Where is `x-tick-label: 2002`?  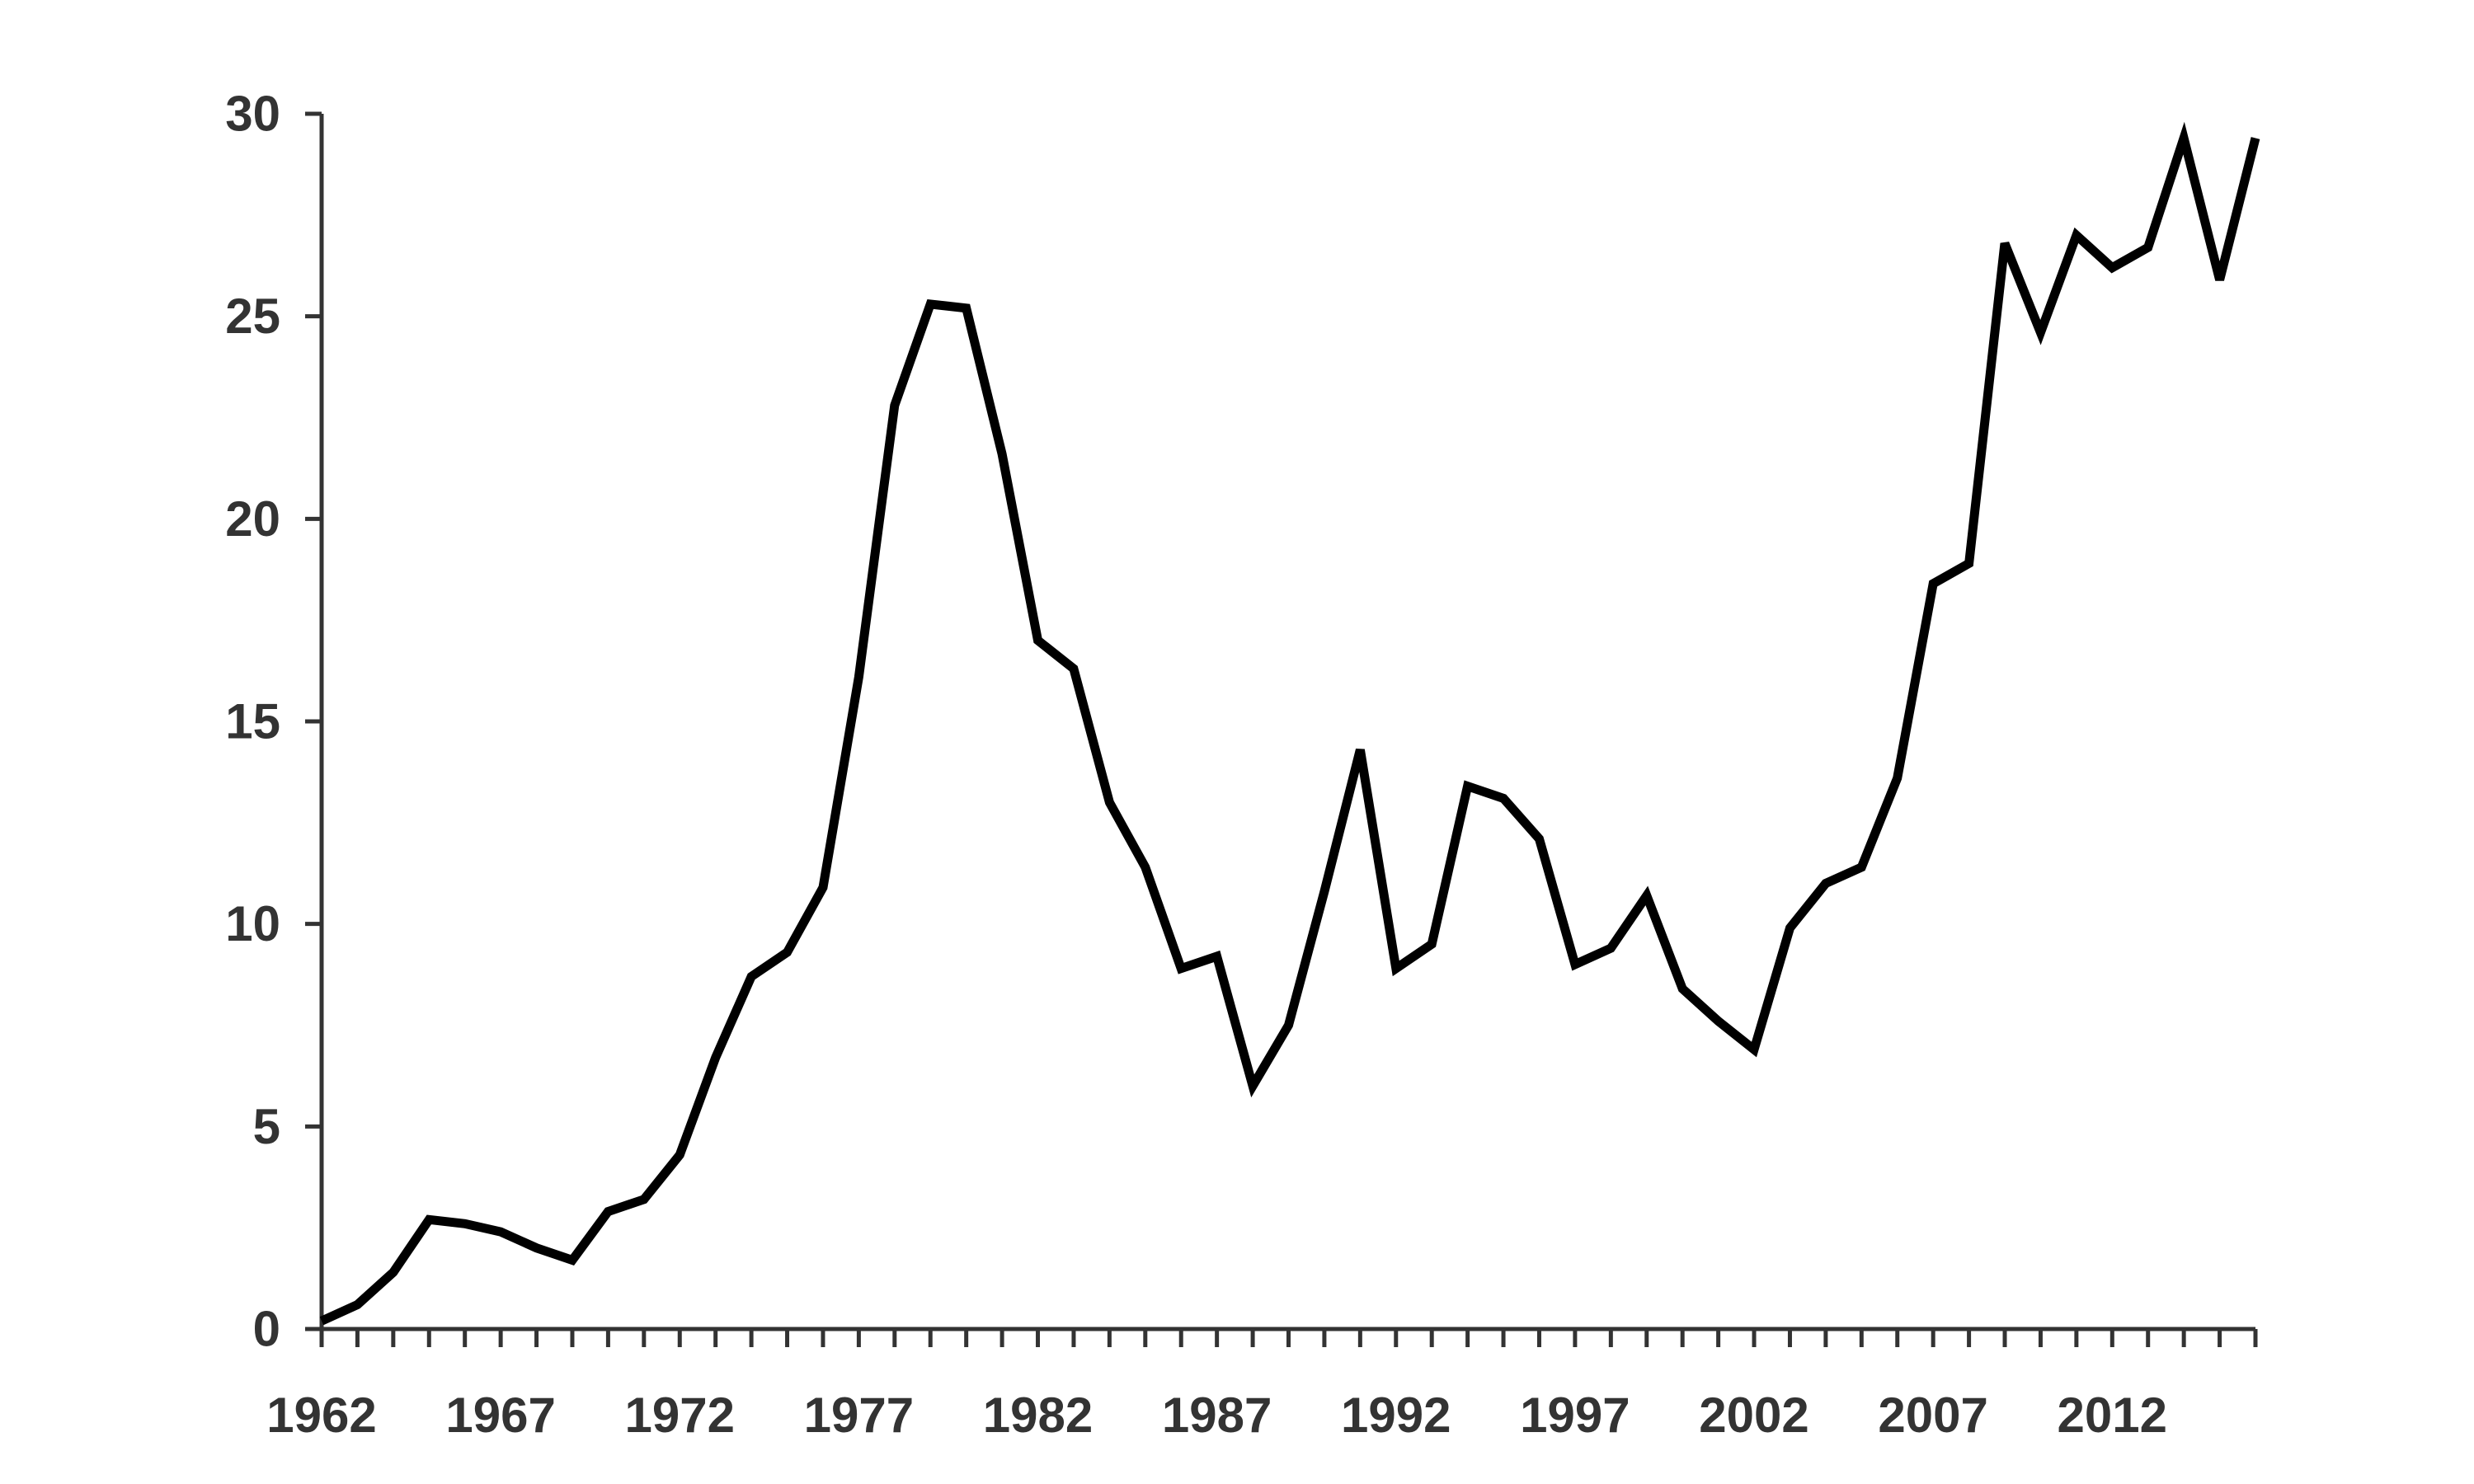
x-tick-label: 2002 is located at coordinates (1753, 1415).